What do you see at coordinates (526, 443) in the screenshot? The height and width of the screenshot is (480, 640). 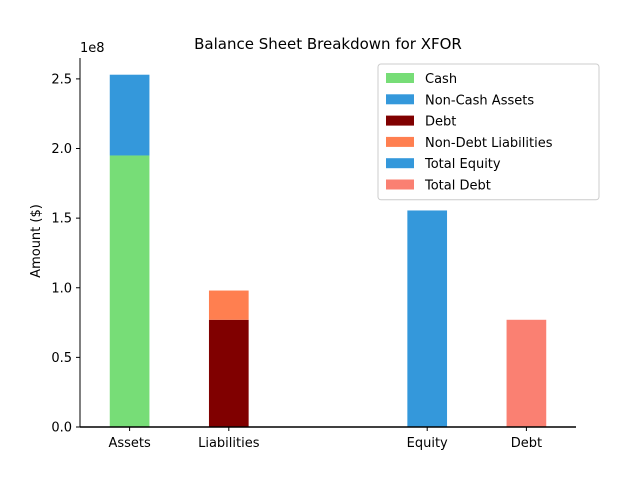 I see `x-tick-label-debt: Debt` at bounding box center [526, 443].